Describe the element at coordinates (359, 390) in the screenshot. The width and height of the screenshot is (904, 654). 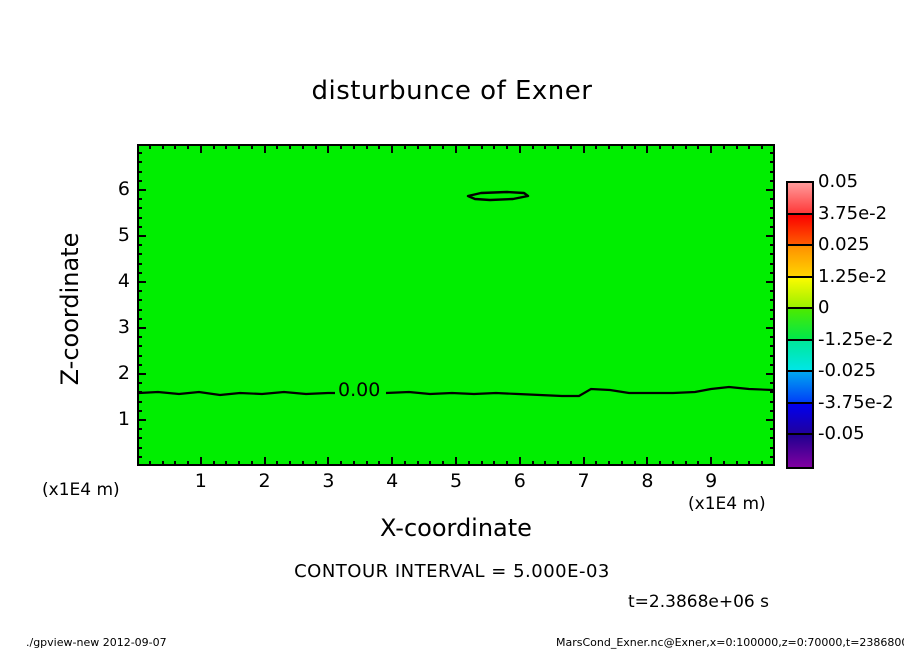
I see `contour-line-label: 0.00` at that location.